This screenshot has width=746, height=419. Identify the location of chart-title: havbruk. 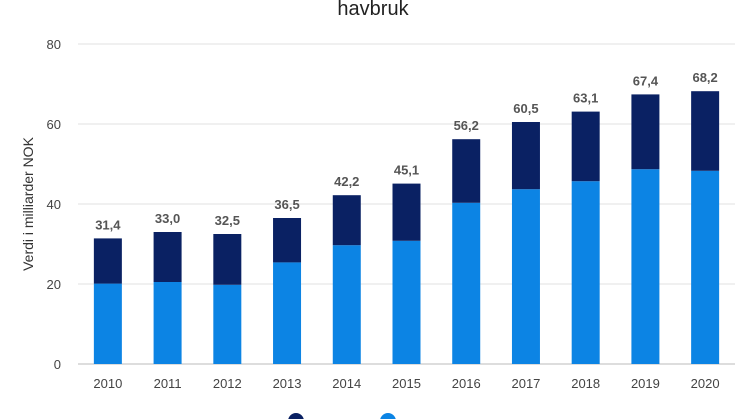
(373, 10).